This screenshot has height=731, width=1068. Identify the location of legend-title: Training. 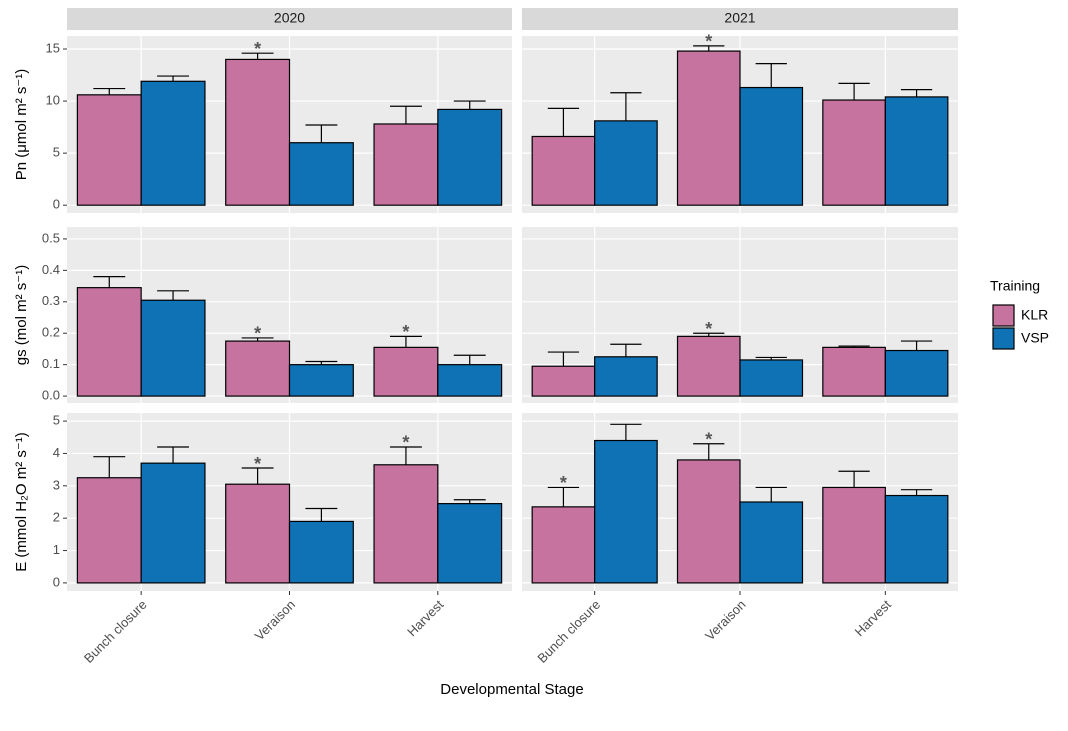
(1015, 286).